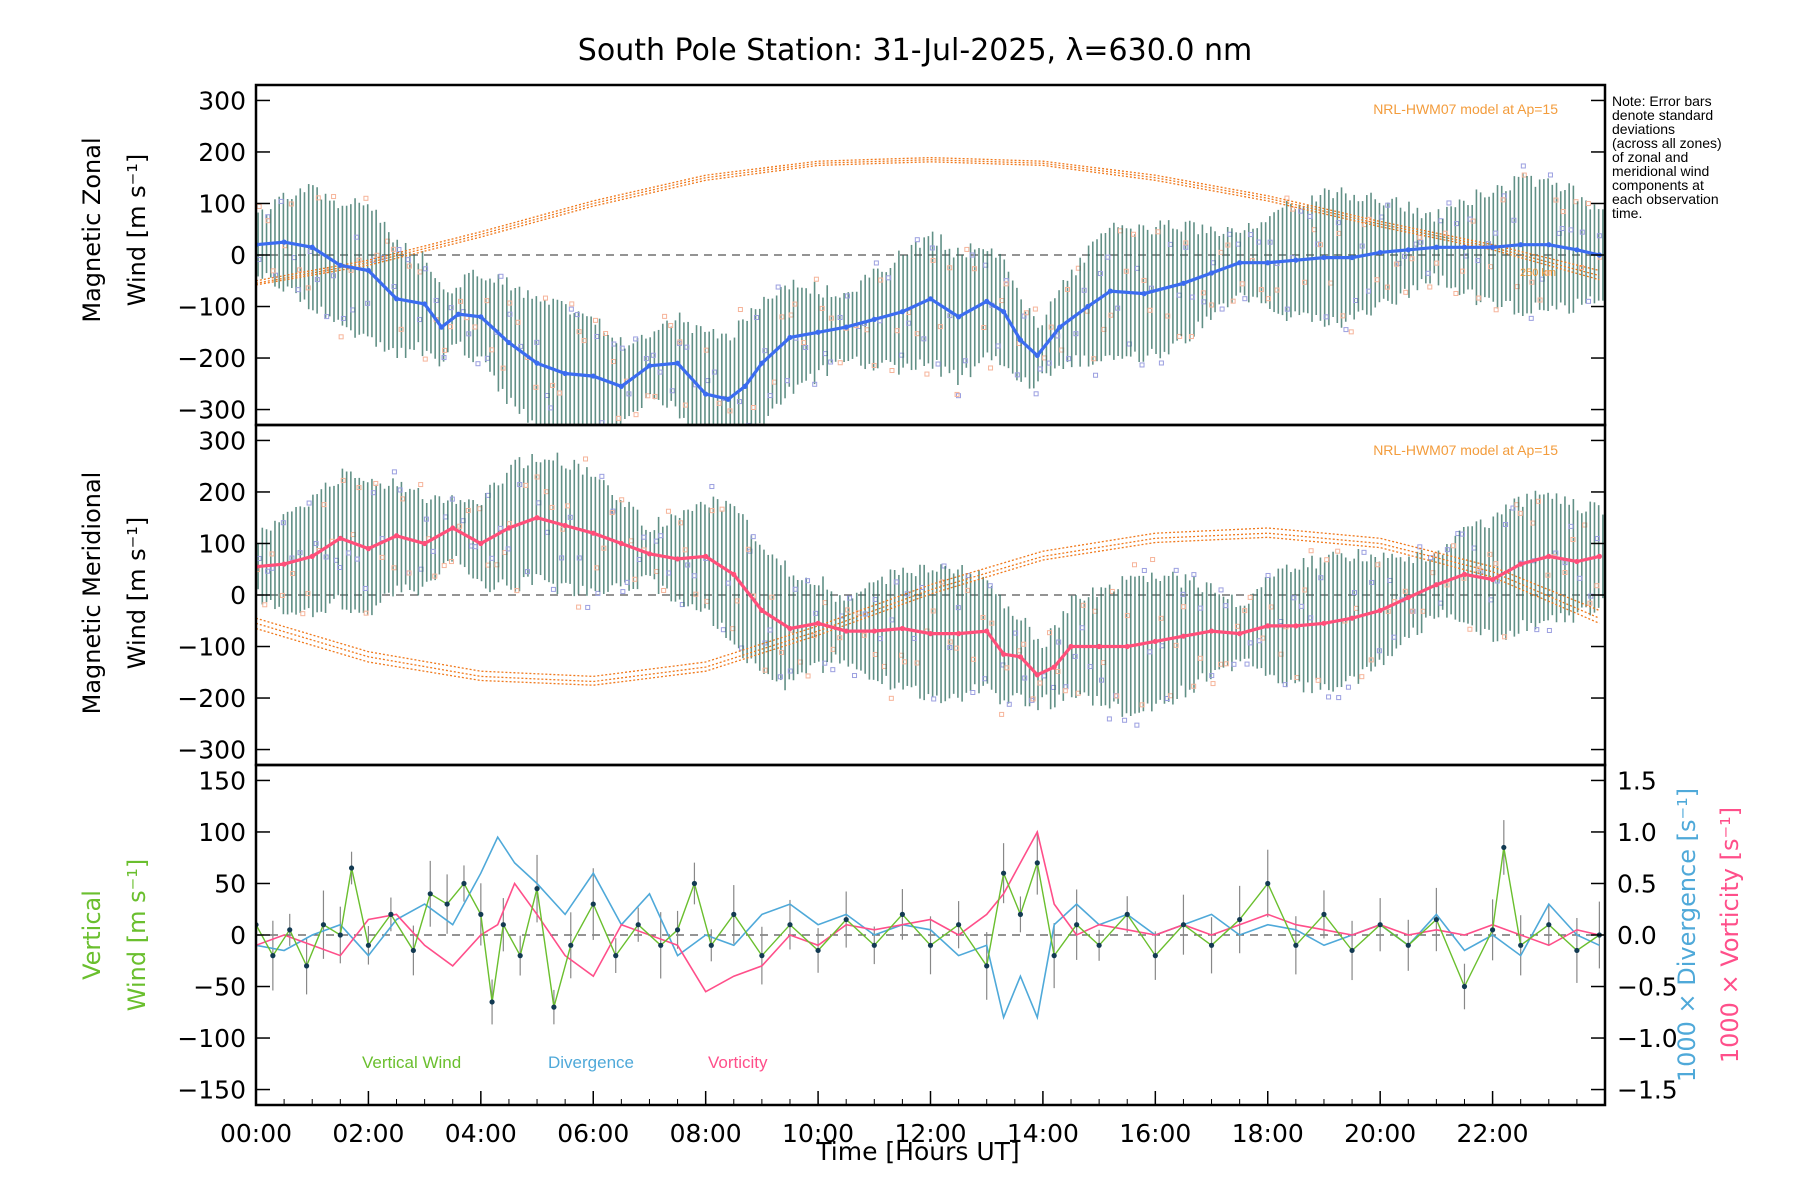  Describe the element at coordinates (222, 100) in the screenshot. I see `y-tick-label: 300` at that location.